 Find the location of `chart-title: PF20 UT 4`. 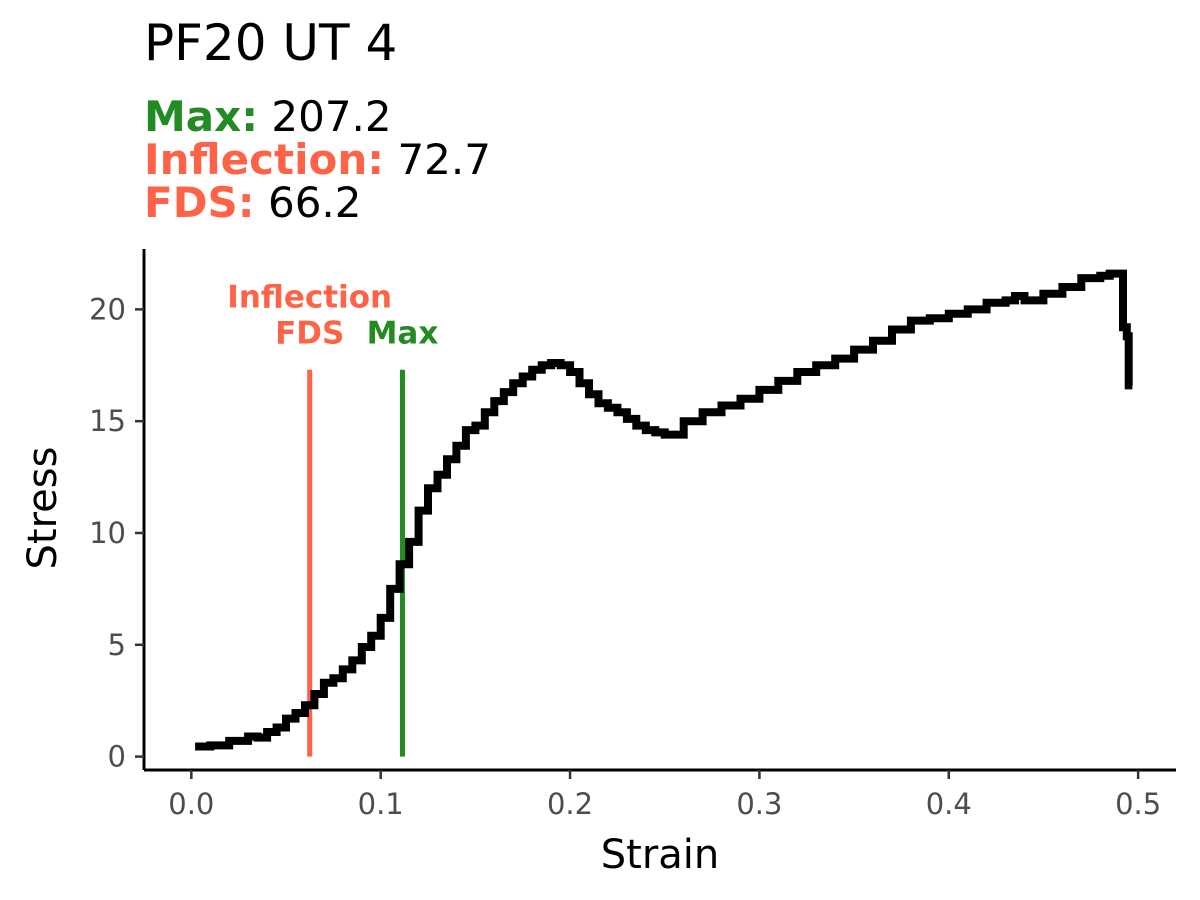

chart-title: PF20 UT 4 is located at coordinates (271, 43).